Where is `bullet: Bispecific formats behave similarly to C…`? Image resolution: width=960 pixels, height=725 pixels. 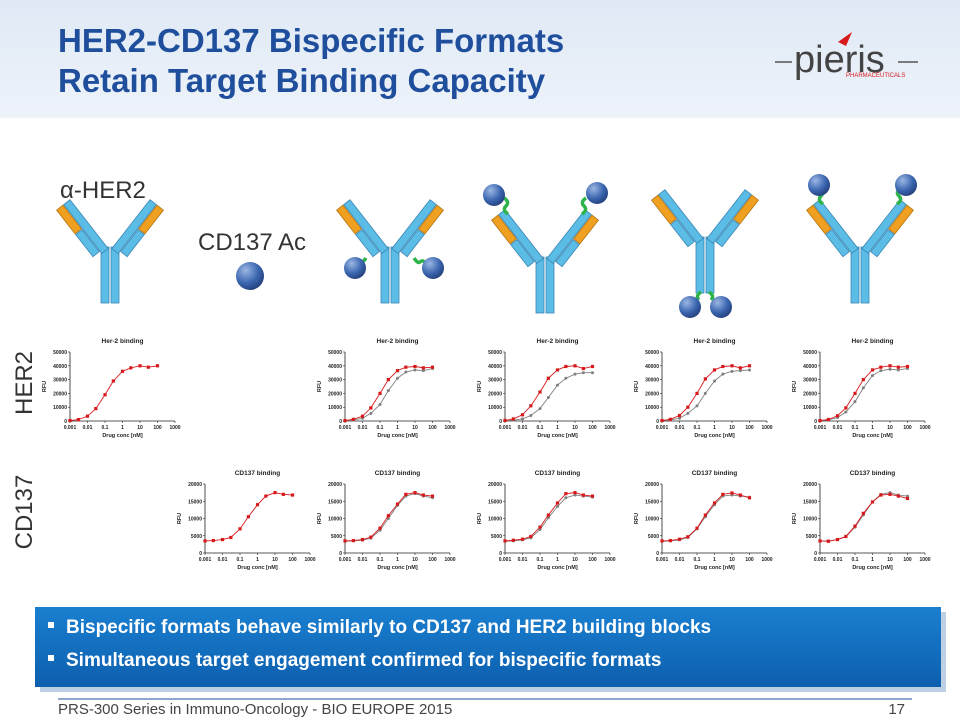
bullet: Bispecific formats behave similarly to C… is located at coordinates (388, 627).